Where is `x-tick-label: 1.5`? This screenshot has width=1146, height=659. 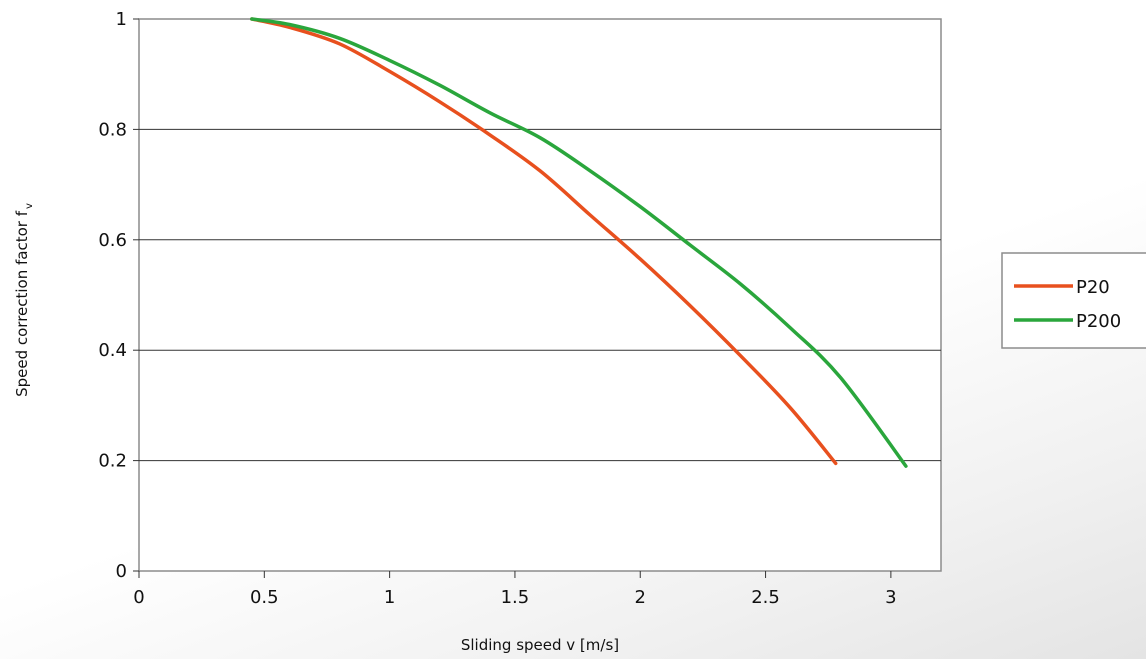
x-tick-label: 1.5 is located at coordinates (515, 597).